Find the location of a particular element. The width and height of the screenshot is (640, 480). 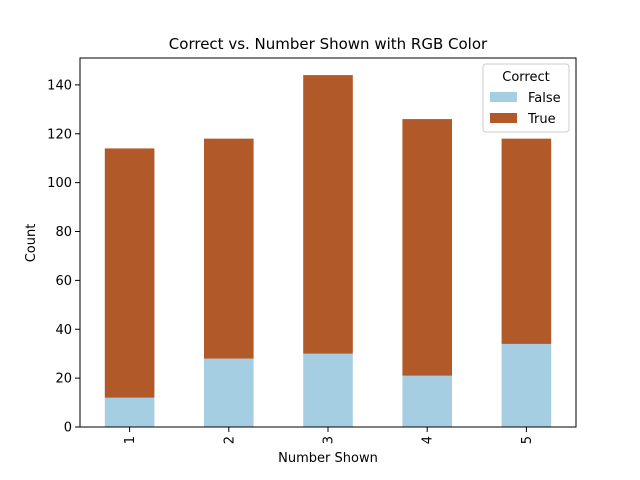

x-tick-label: 1 is located at coordinates (130, 440).